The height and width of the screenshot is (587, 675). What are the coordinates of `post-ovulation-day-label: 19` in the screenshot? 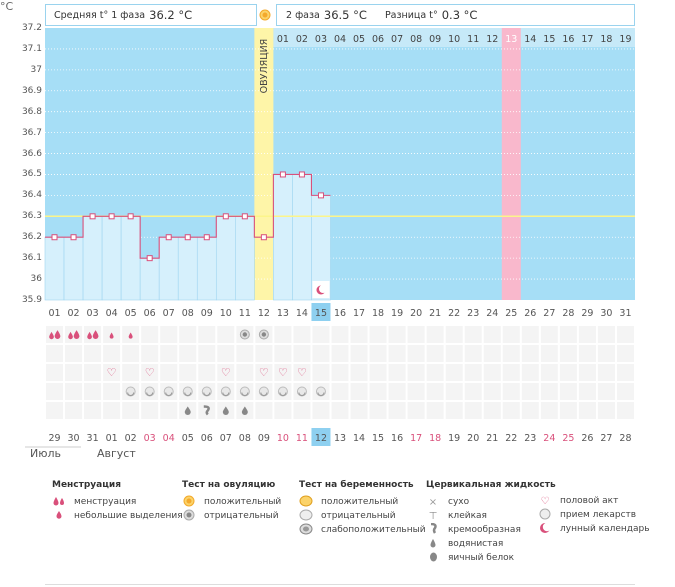 It's located at (625, 39).